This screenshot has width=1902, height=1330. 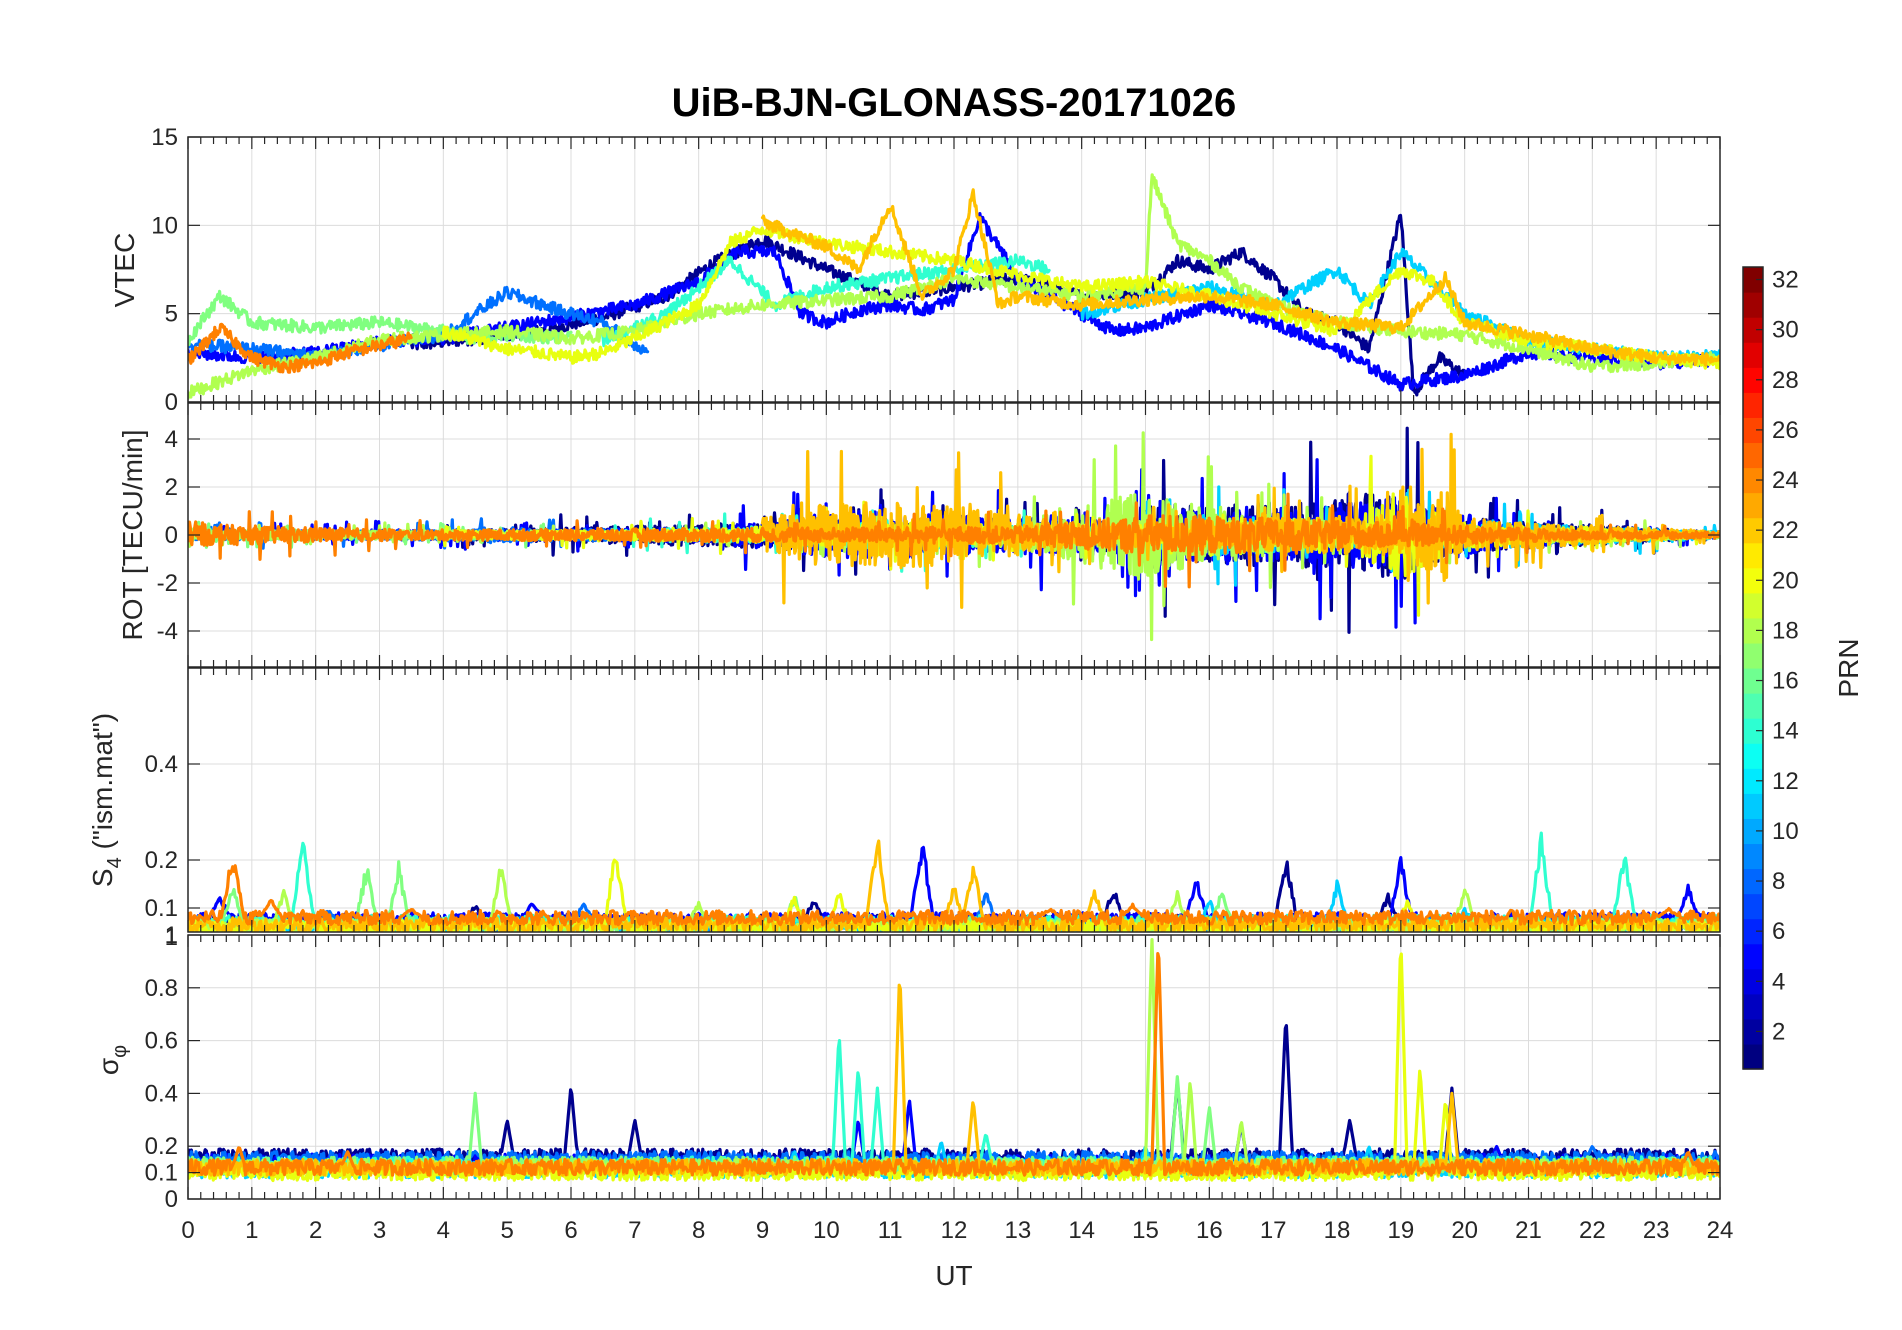 What do you see at coordinates (115, 862) in the screenshot?
I see `s4-label-sub: 4` at bounding box center [115, 862].